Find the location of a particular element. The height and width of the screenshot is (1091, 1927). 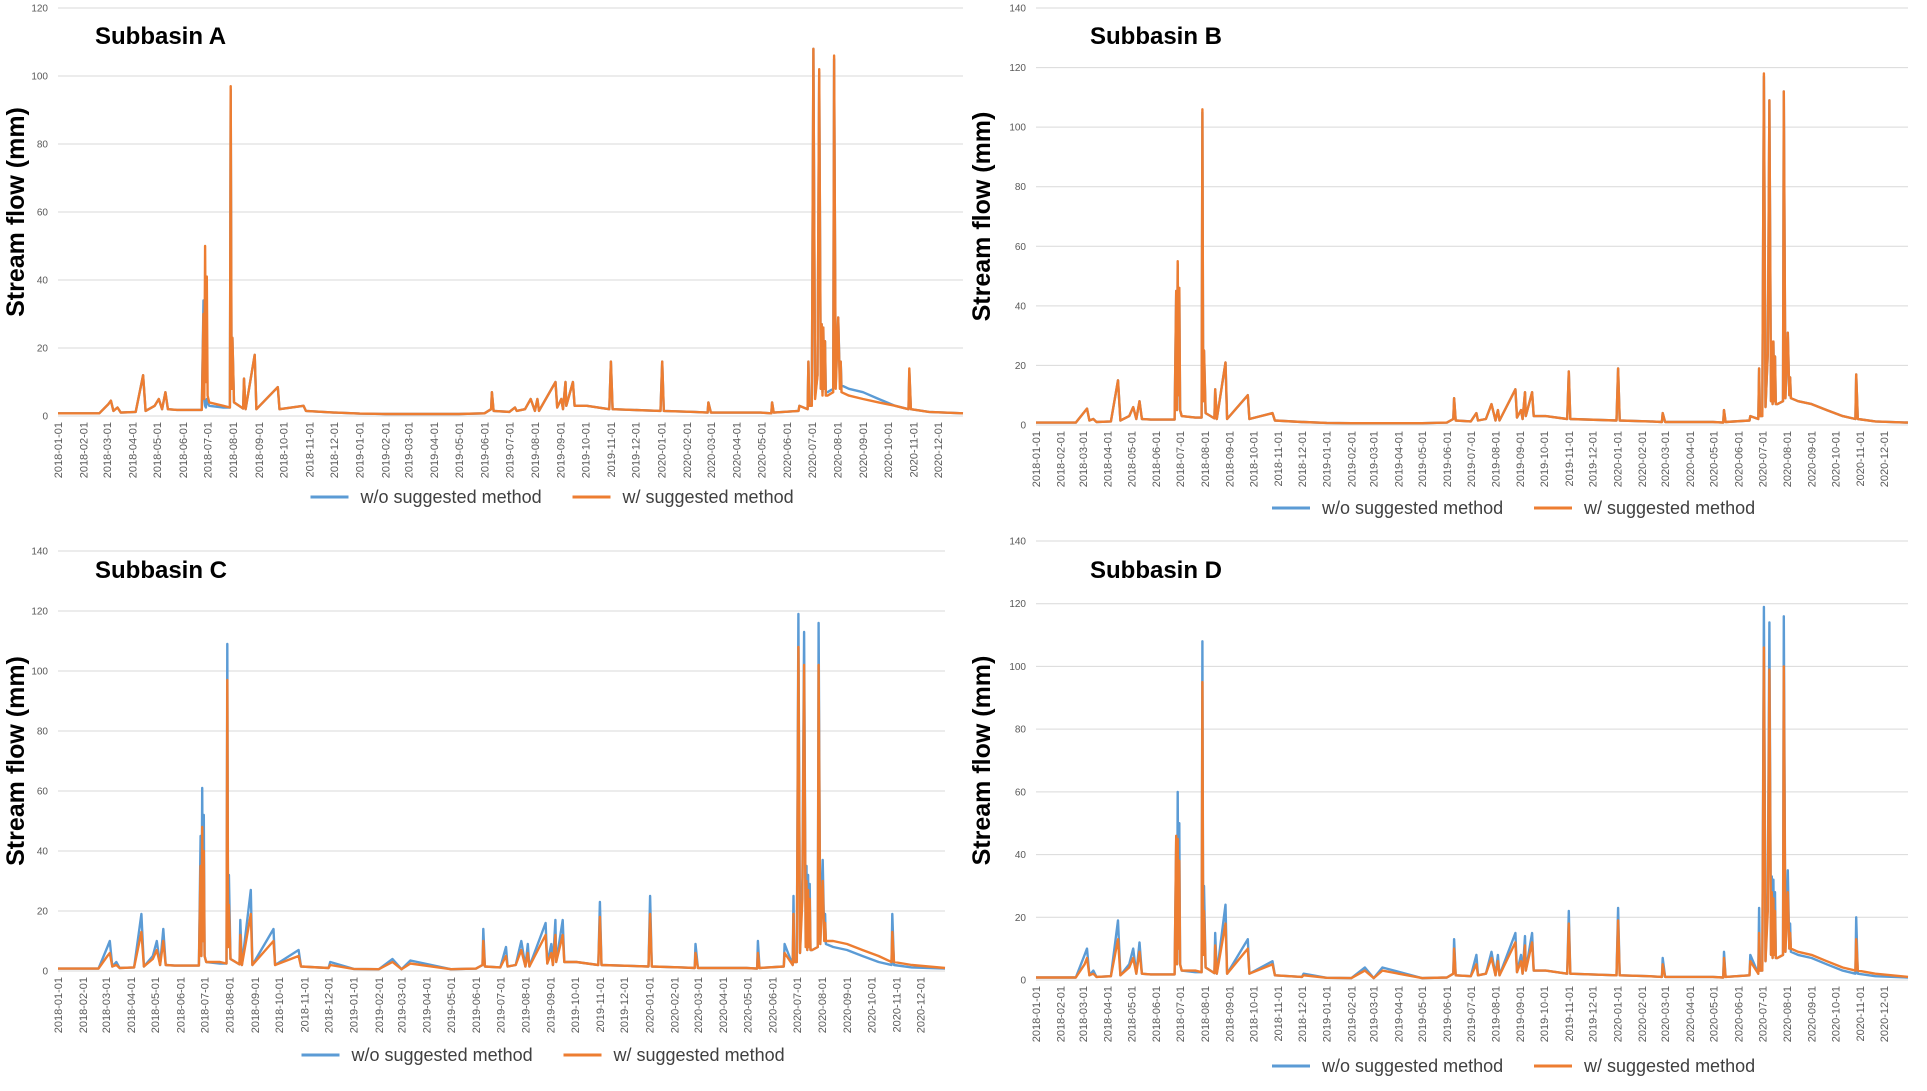

x-tick-label: 2019-02-01 is located at coordinates (1352, 459).